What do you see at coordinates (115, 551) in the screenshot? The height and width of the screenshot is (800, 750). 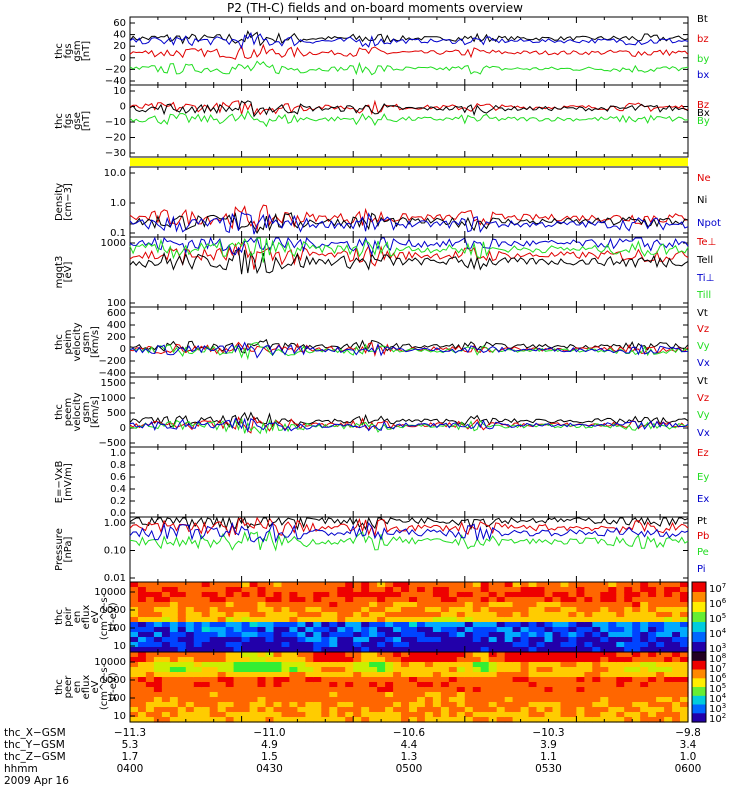 I see `ytick-label: 0.10` at bounding box center [115, 551].